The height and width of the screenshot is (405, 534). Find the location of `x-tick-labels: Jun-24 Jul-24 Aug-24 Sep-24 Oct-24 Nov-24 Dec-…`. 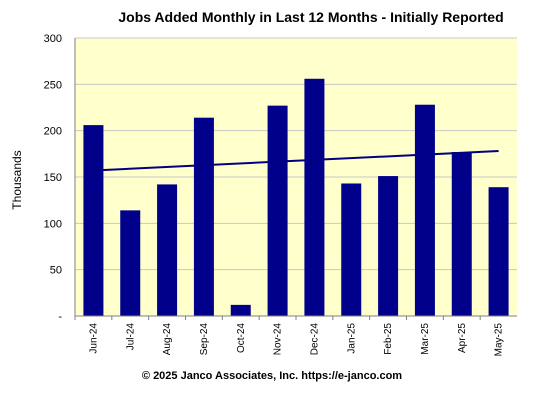

x-tick-labels: Jun-24 Jul-24 Aug-24 Sep-24 Oct-24 Nov-24 Dec-… is located at coordinates (296, 340).